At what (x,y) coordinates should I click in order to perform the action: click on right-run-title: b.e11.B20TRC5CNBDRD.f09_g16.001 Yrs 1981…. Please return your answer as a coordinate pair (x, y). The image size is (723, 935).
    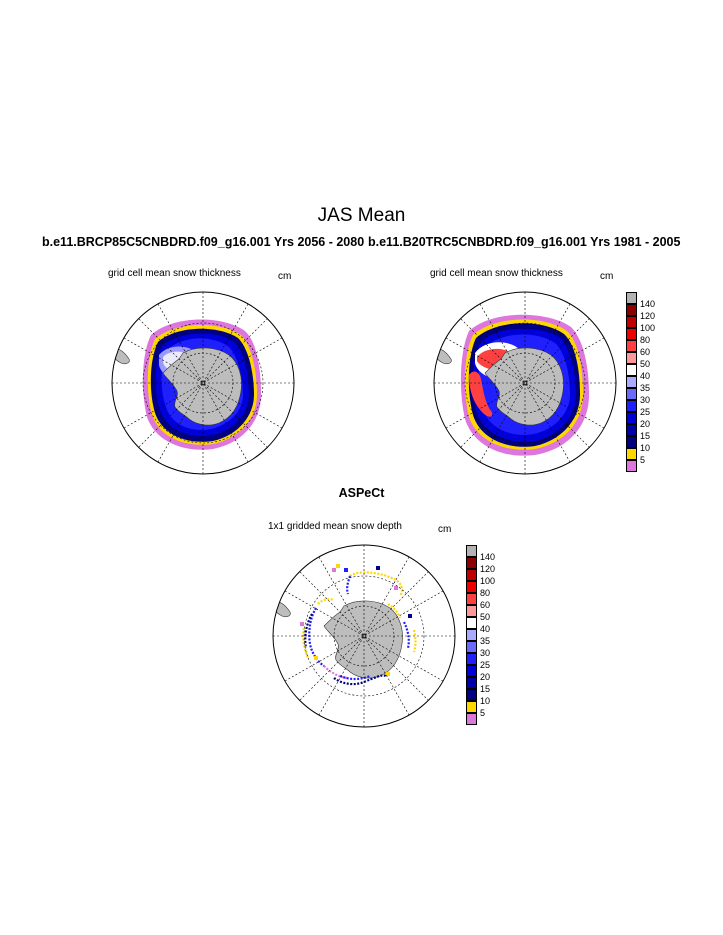
    Looking at the image, I should click on (524, 242).